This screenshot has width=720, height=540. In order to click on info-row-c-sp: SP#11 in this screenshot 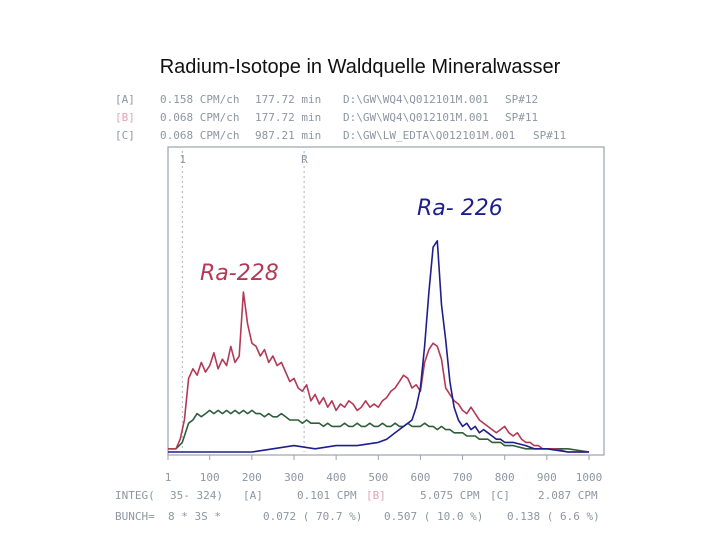, I will do `click(549, 135)`.